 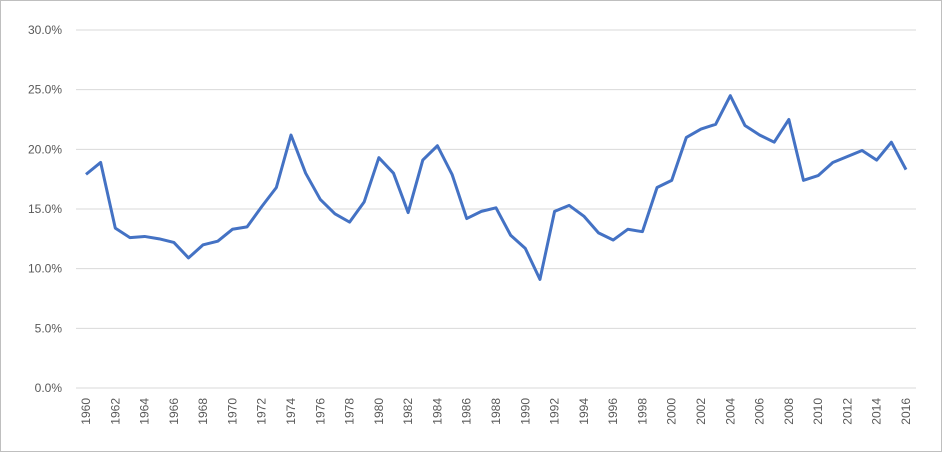 I want to click on y-tick-label: 25.0%, so click(x=45, y=90).